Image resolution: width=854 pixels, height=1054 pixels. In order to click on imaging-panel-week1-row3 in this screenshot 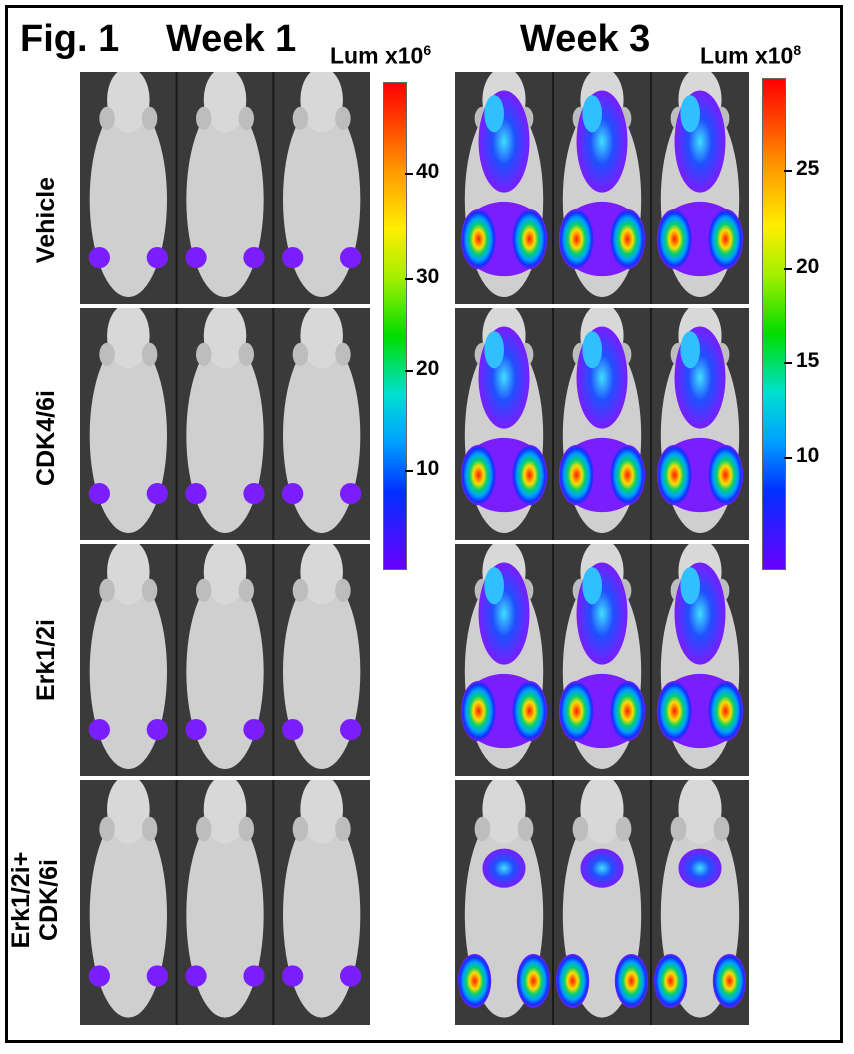, I will do `click(225, 660)`.